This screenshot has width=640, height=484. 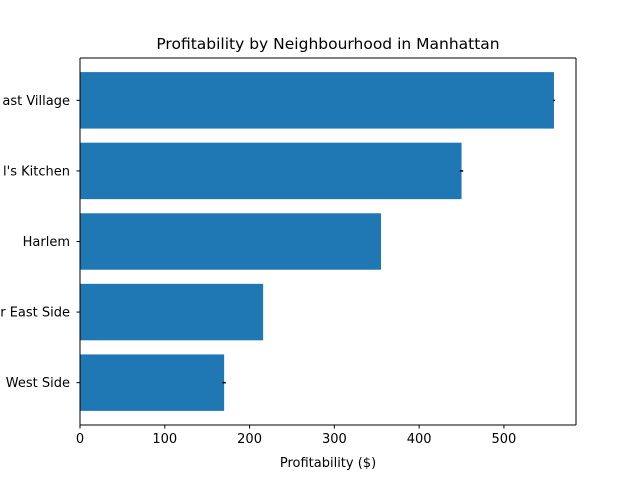 What do you see at coordinates (38, 383) in the screenshot?
I see `y-tick-label-0: West Side` at bounding box center [38, 383].